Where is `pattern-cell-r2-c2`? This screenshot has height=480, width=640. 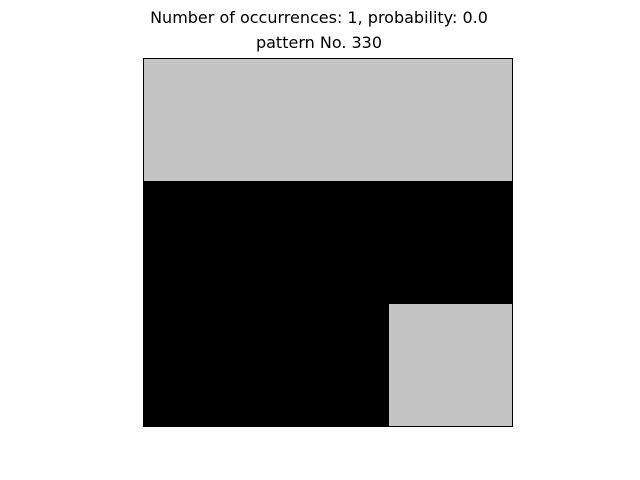
pattern-cell-r2-c2 is located at coordinates (450, 364).